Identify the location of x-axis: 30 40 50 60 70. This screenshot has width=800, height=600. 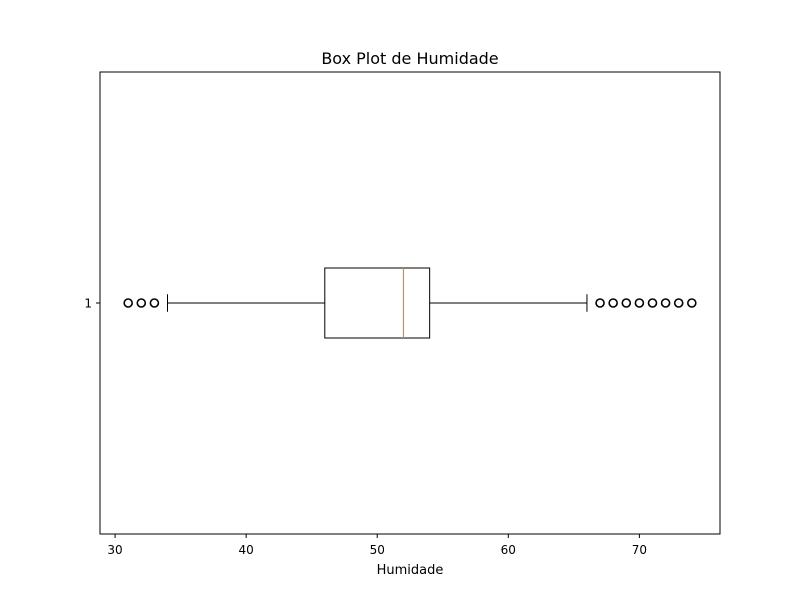
(377, 545).